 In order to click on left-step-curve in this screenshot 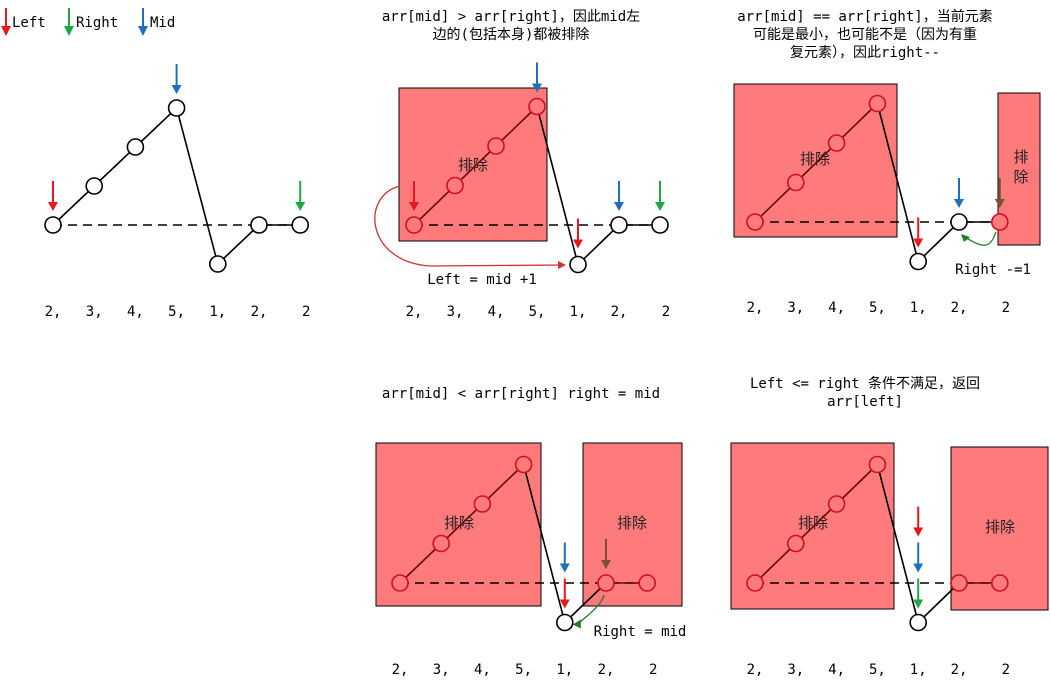, I will do `click(469, 226)`.